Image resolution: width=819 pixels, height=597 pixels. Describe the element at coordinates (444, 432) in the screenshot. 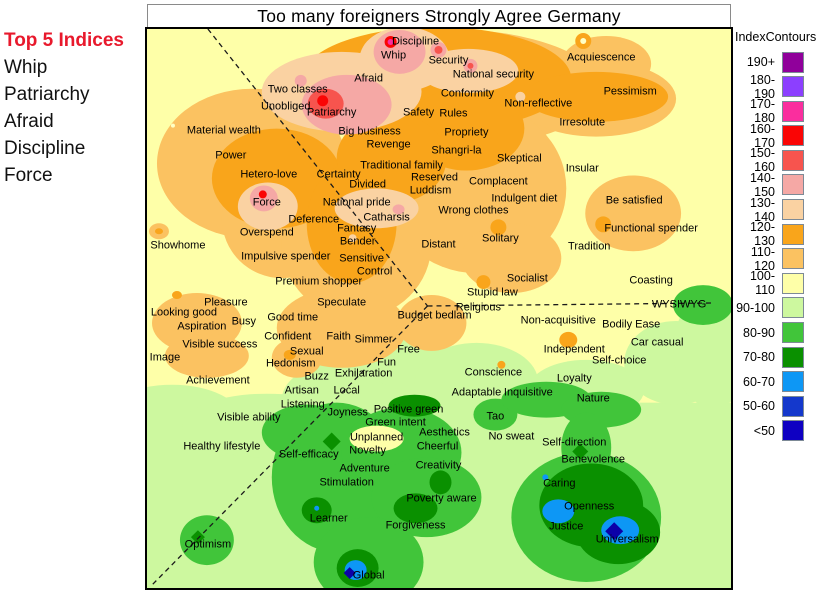

I see `map-label: Aesthetics` at that location.